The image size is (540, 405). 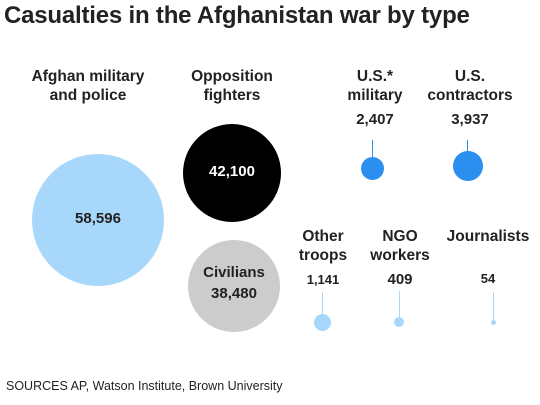 I want to click on bubble-afghan-military, so click(x=98, y=220).